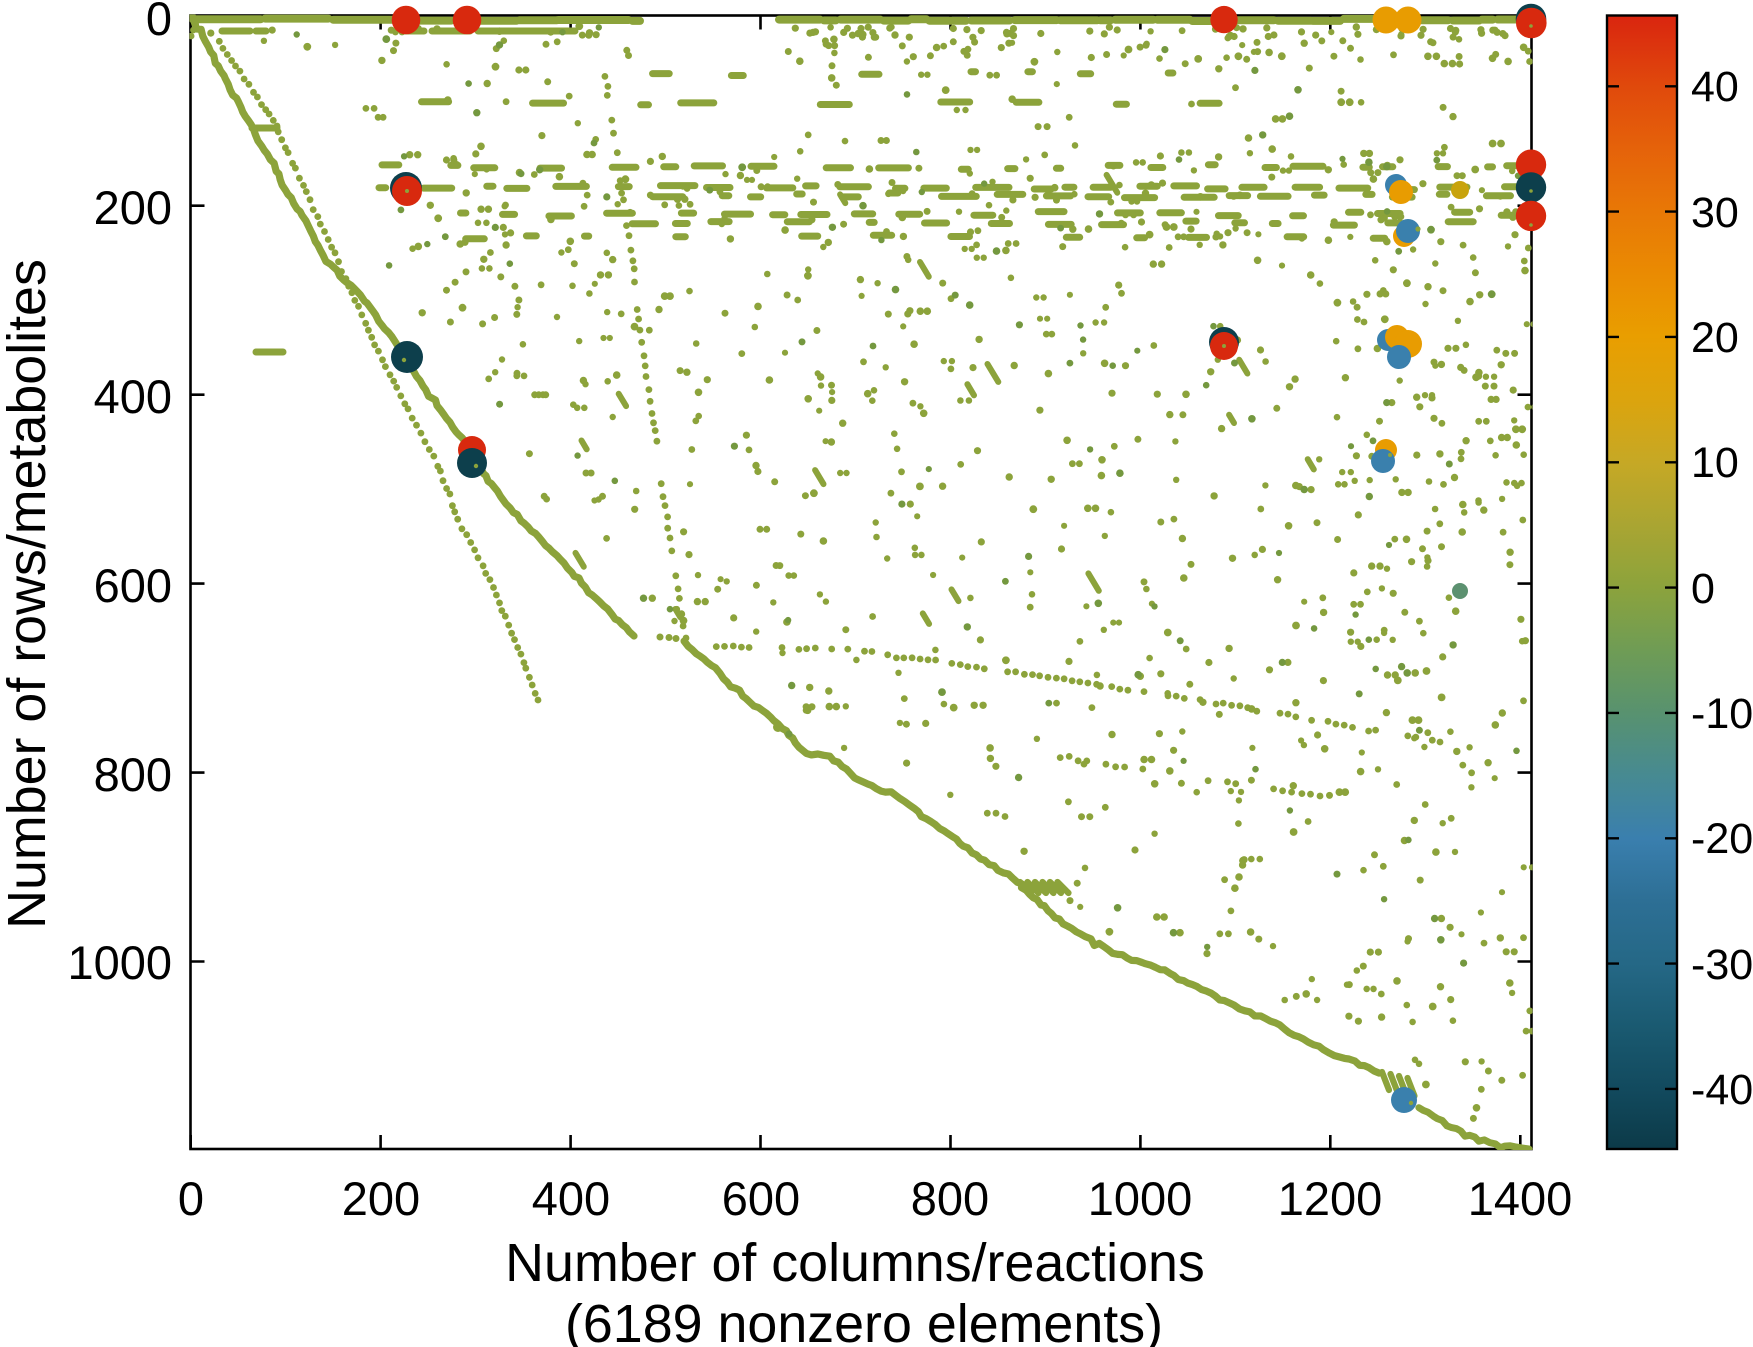 This screenshot has width=1753, height=1347. What do you see at coordinates (28, 594) in the screenshot?
I see `svg-text: Number of rows/metabolites` at bounding box center [28, 594].